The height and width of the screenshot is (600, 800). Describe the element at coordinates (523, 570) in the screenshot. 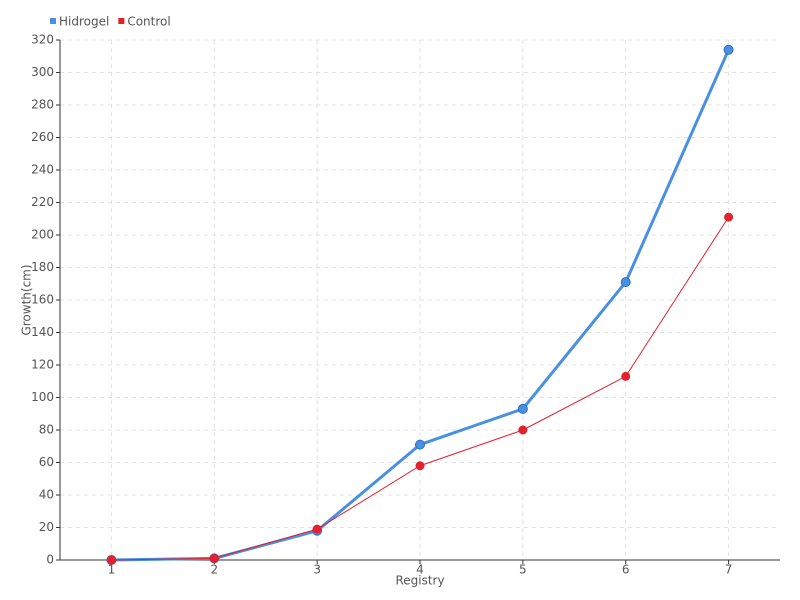

I see `x-tick-label: 5` at that location.